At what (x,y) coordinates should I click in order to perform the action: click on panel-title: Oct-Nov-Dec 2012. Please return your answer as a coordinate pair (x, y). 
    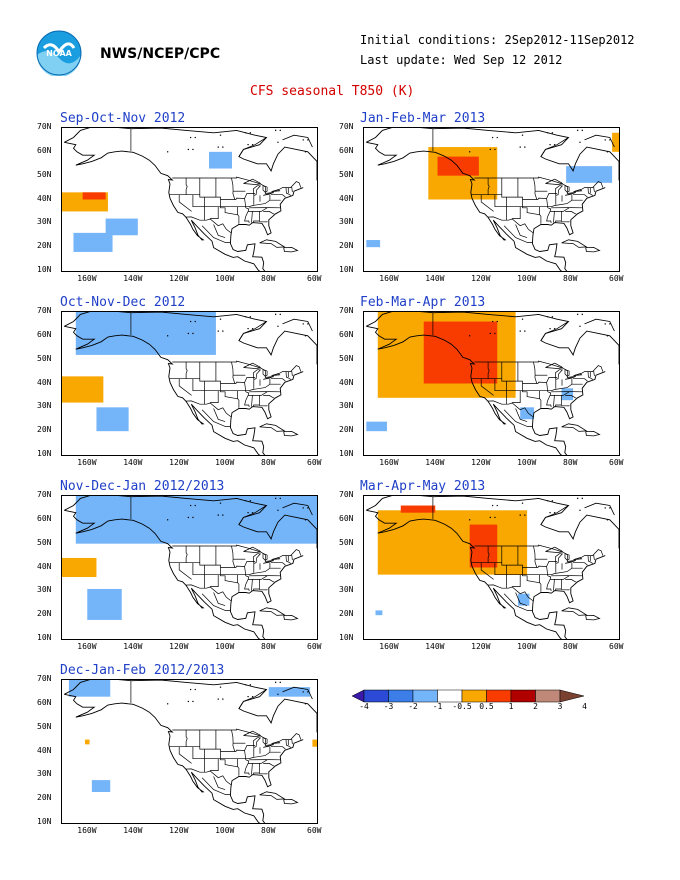
    Looking at the image, I should click on (123, 302).